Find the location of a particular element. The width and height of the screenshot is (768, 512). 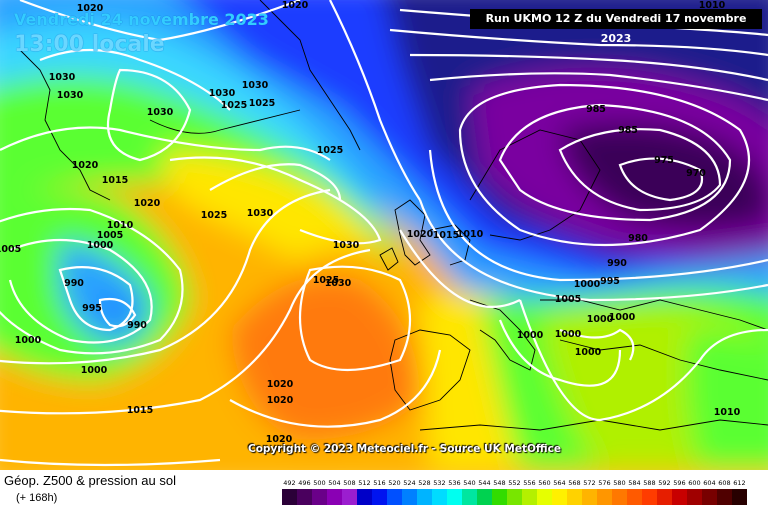

scale-label: 516 is located at coordinates (379, 483).